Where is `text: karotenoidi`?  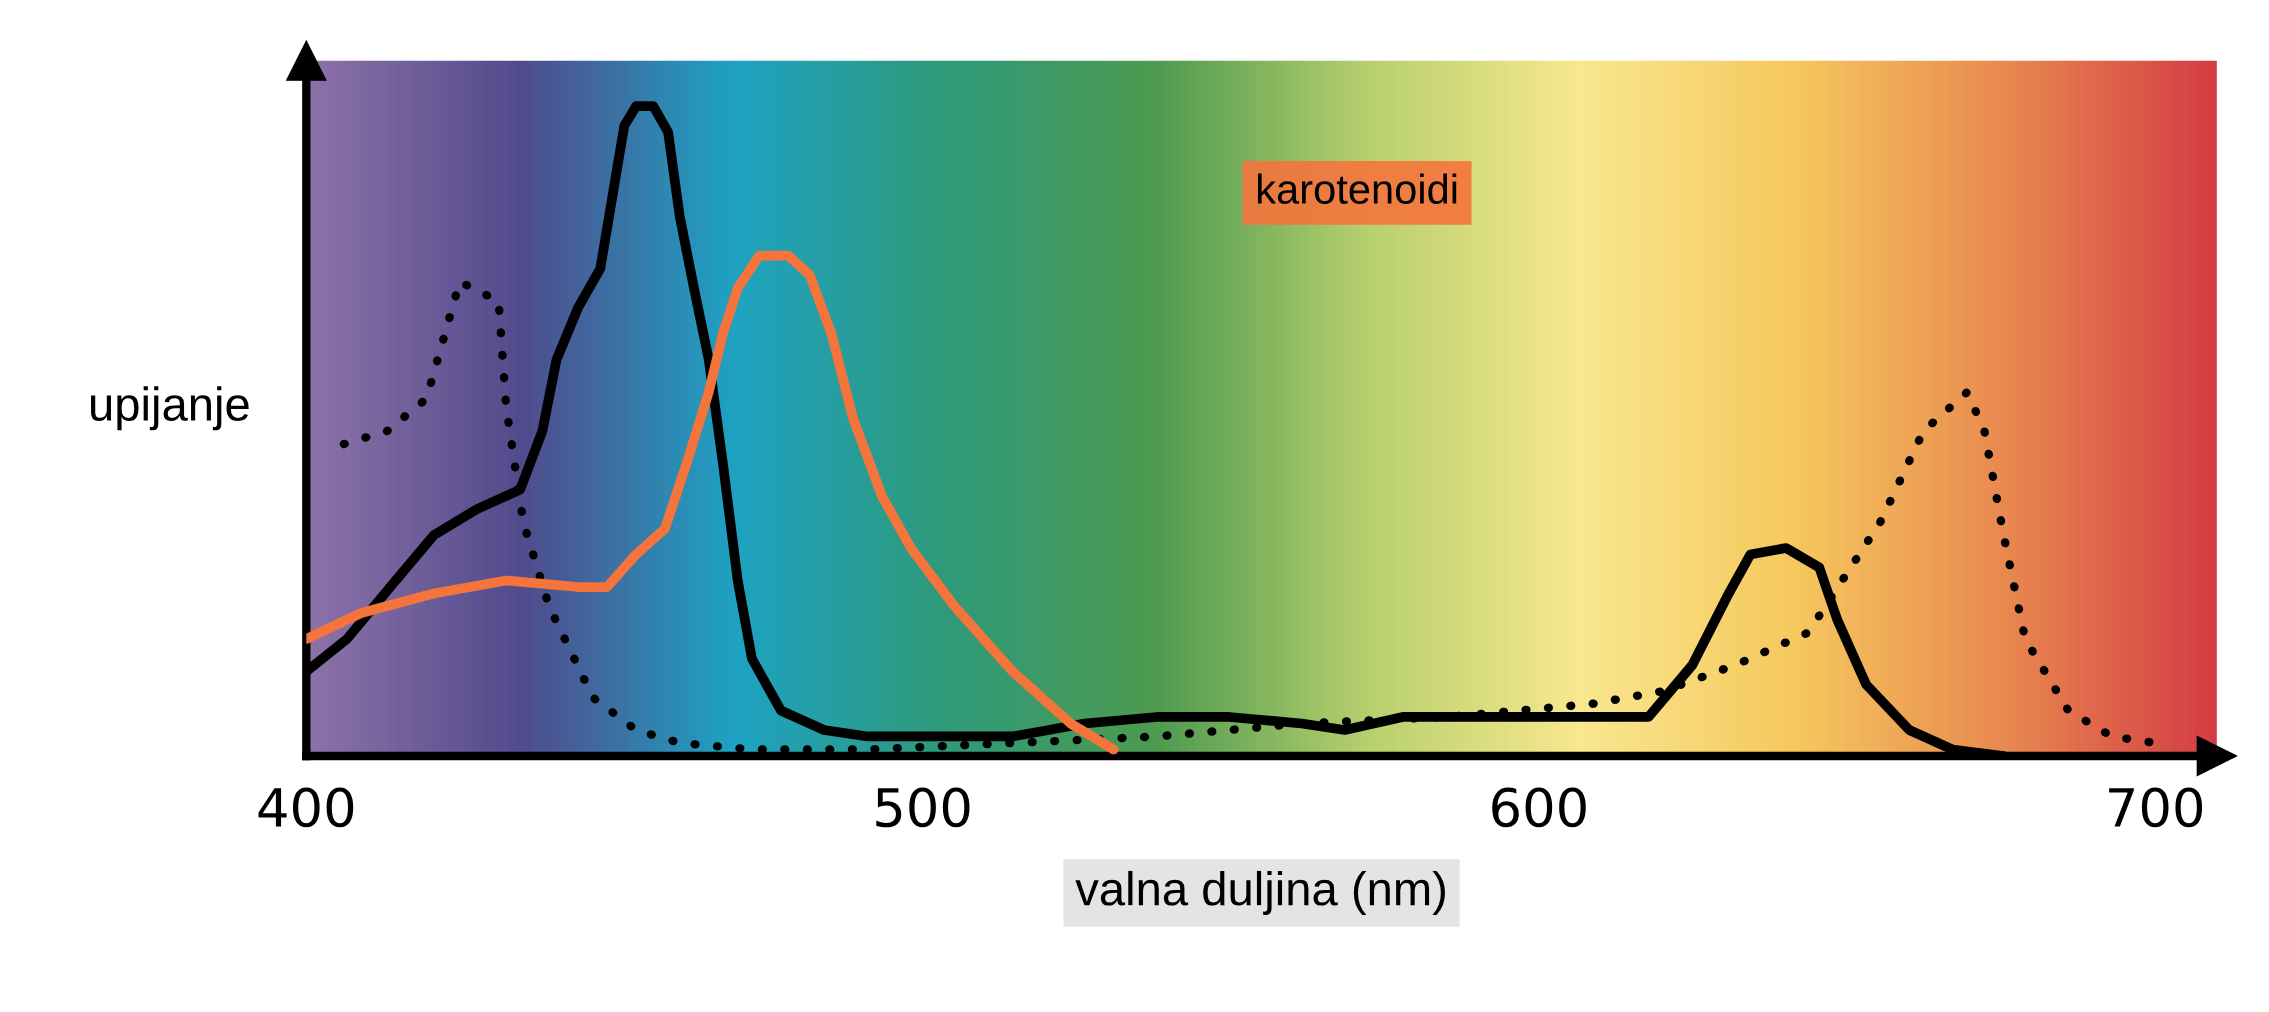
text: karotenoidi is located at coordinates (1357, 188).